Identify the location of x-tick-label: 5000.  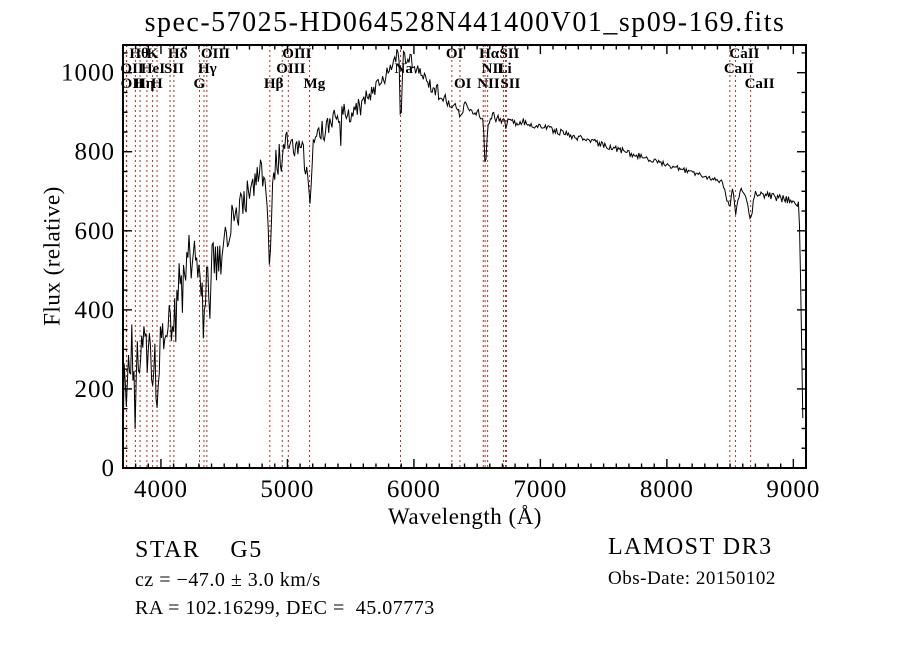
(287, 489).